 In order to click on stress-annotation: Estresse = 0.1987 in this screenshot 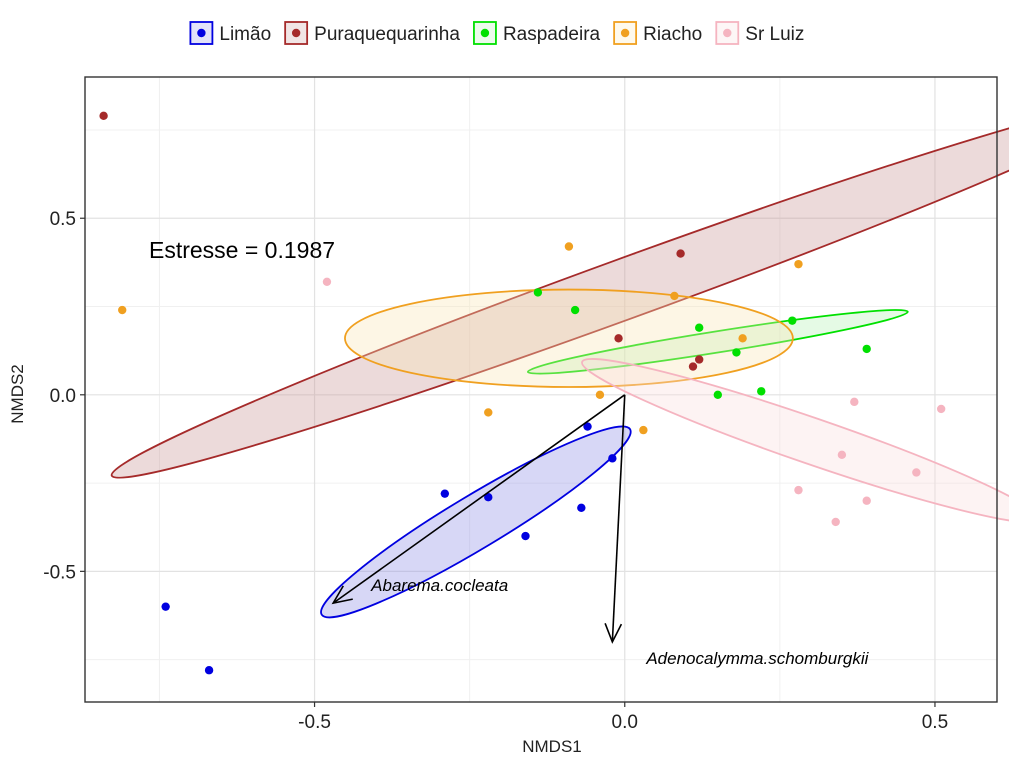, I will do `click(242, 250)`.